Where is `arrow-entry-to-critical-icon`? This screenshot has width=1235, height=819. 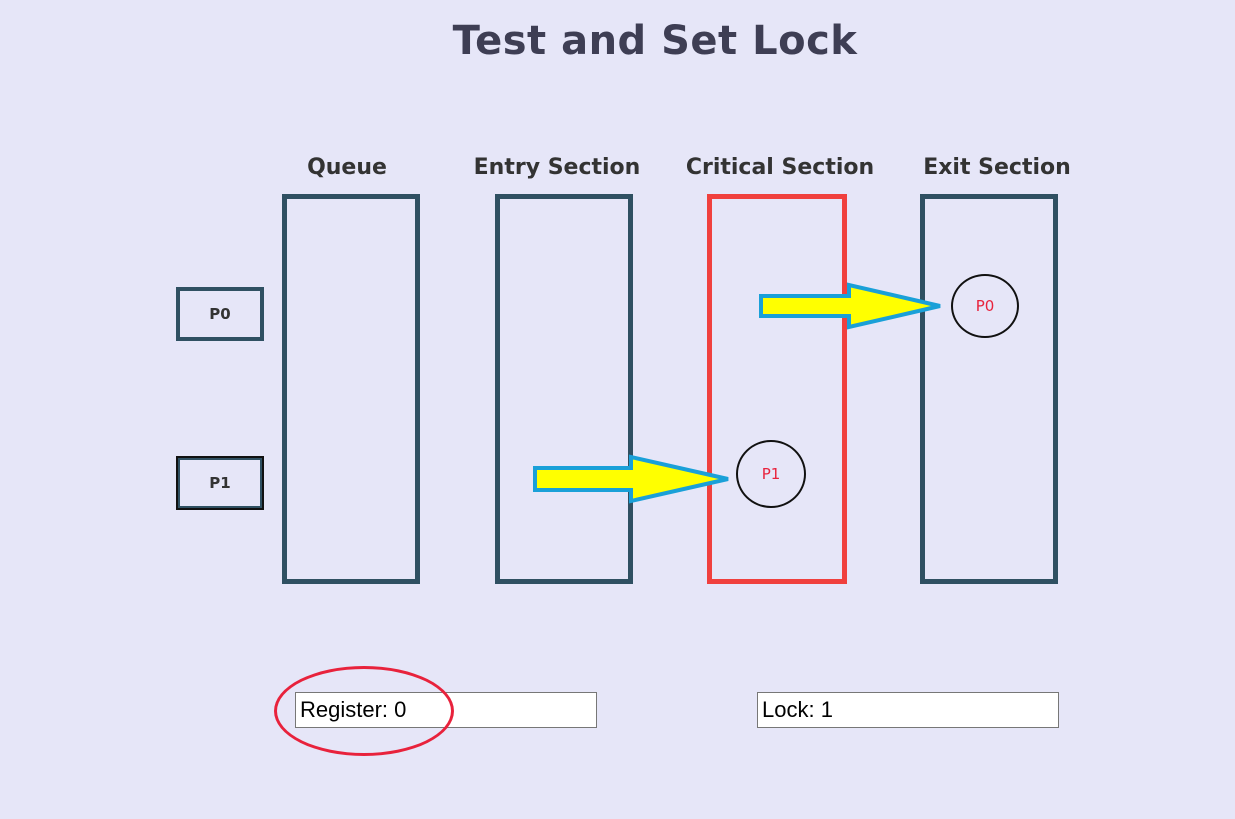
arrow-entry-to-critical-icon is located at coordinates (631, 479).